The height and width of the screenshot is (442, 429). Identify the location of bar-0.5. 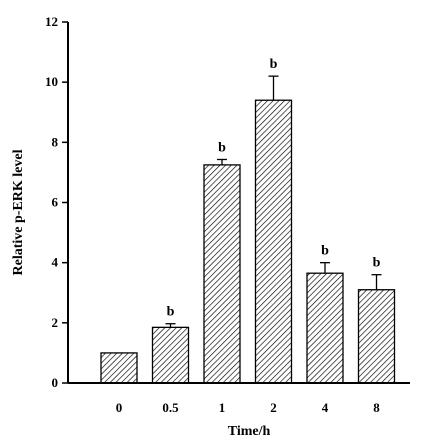
(170, 355).